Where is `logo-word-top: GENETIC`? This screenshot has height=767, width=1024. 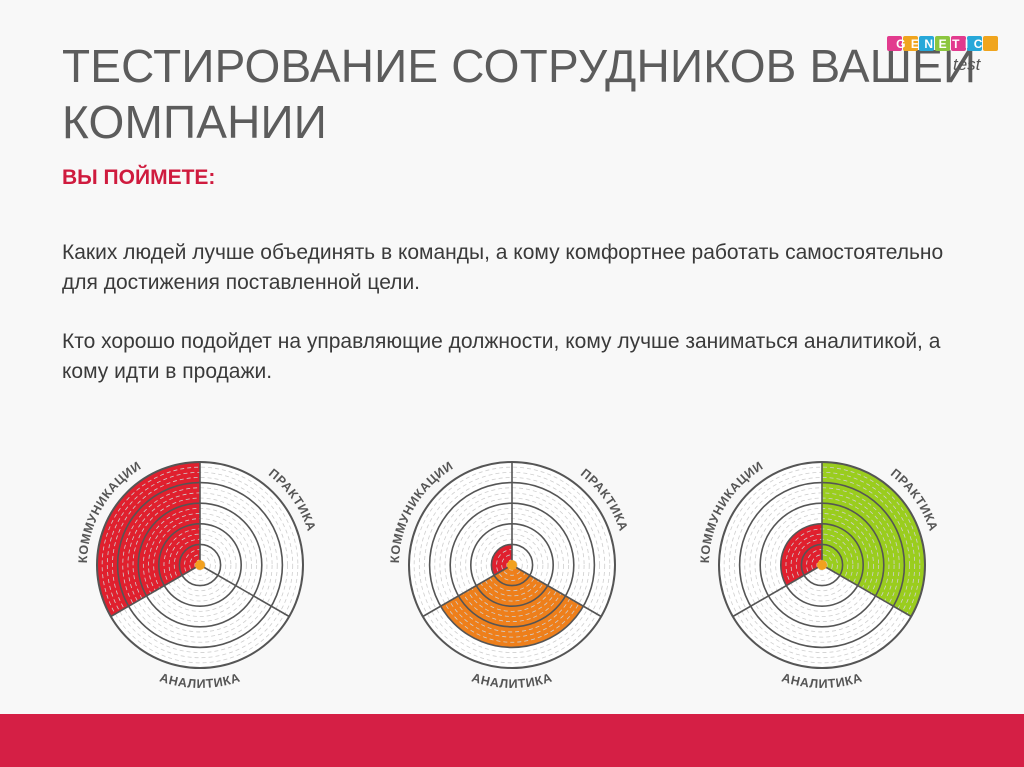
logo-word-top: GENETIC is located at coordinates (942, 44).